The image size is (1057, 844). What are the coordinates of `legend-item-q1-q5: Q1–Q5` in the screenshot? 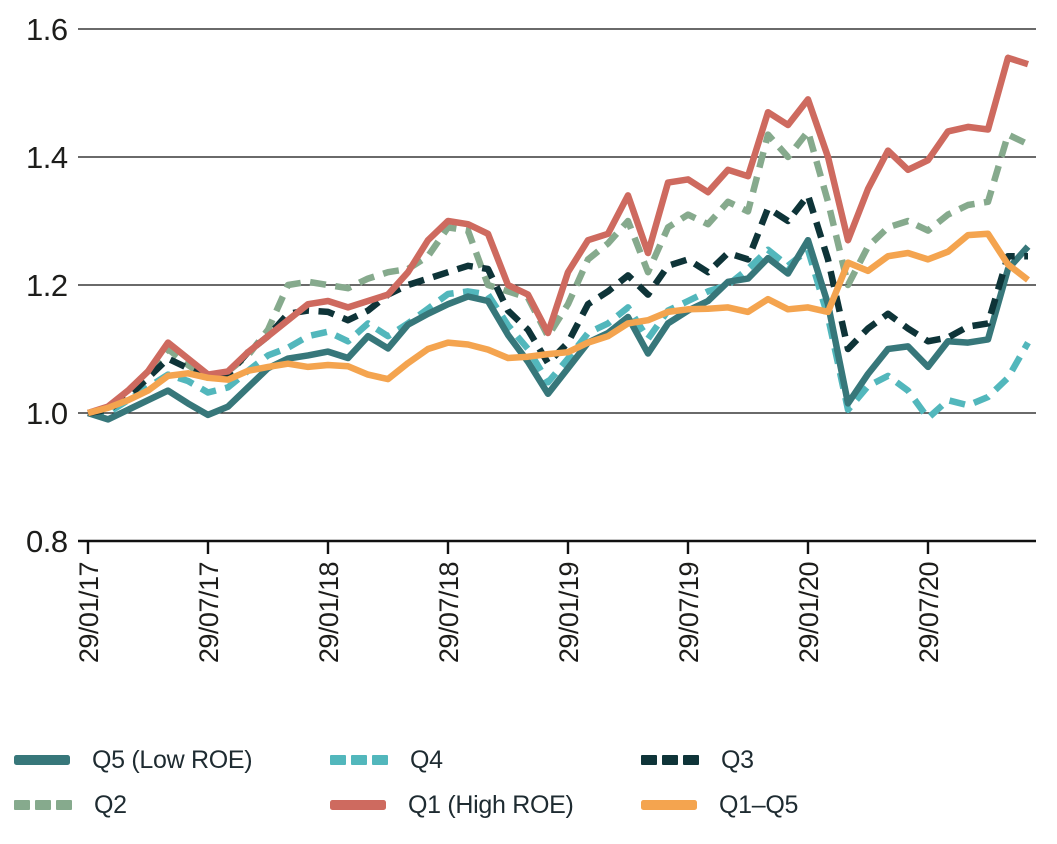 It's located at (719, 805).